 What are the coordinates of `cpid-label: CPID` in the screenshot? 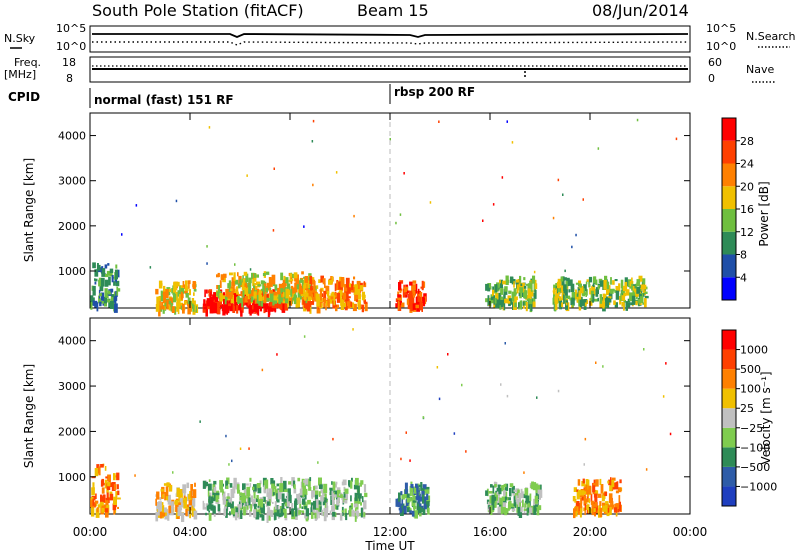 It's located at (24, 97).